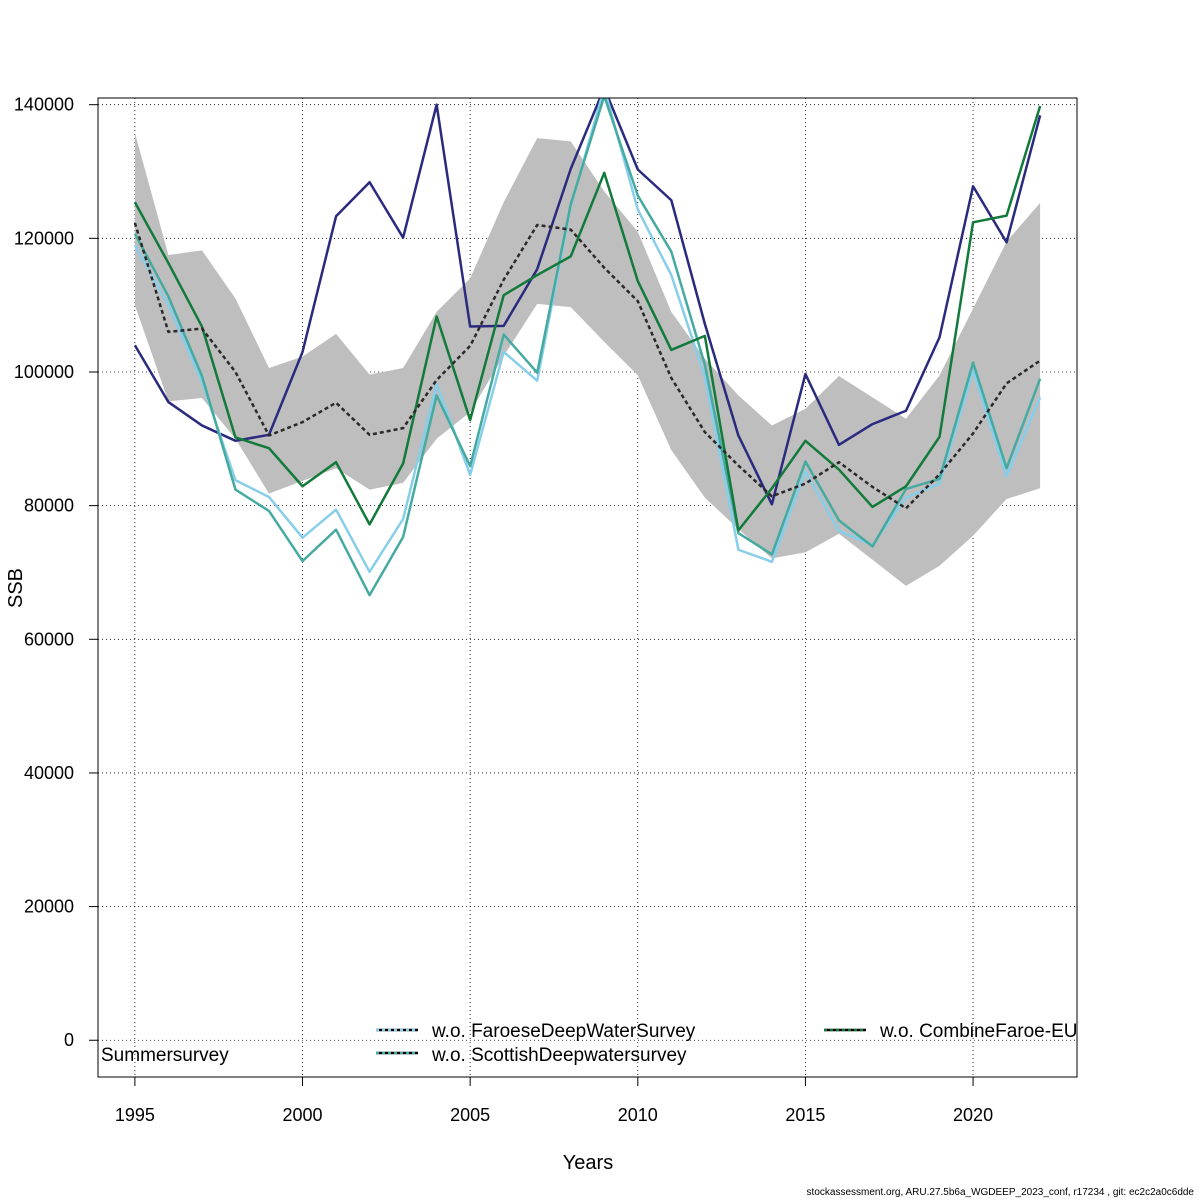 This screenshot has width=1200, height=1200. I want to click on y-axis: 0 20000 40000 60000 80000 100000 120000 140000, so click(56, 572).